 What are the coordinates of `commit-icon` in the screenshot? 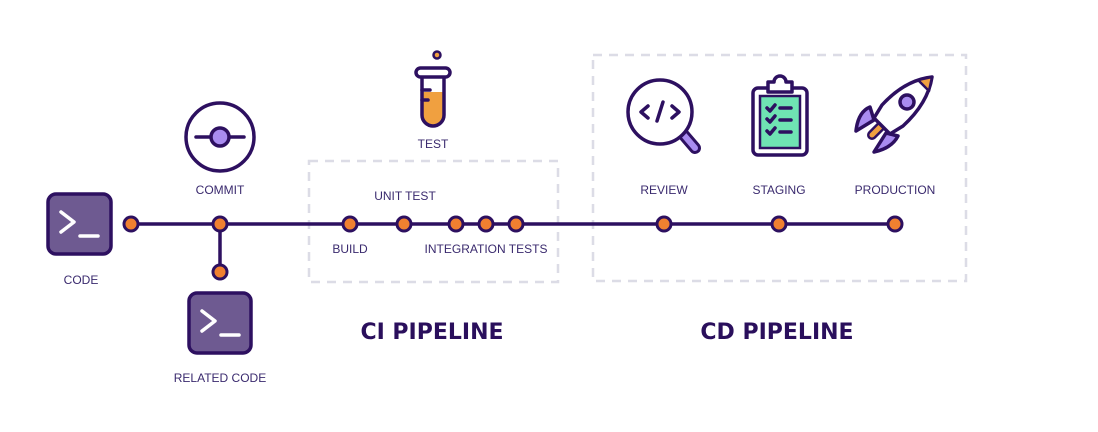 It's located at (220, 137).